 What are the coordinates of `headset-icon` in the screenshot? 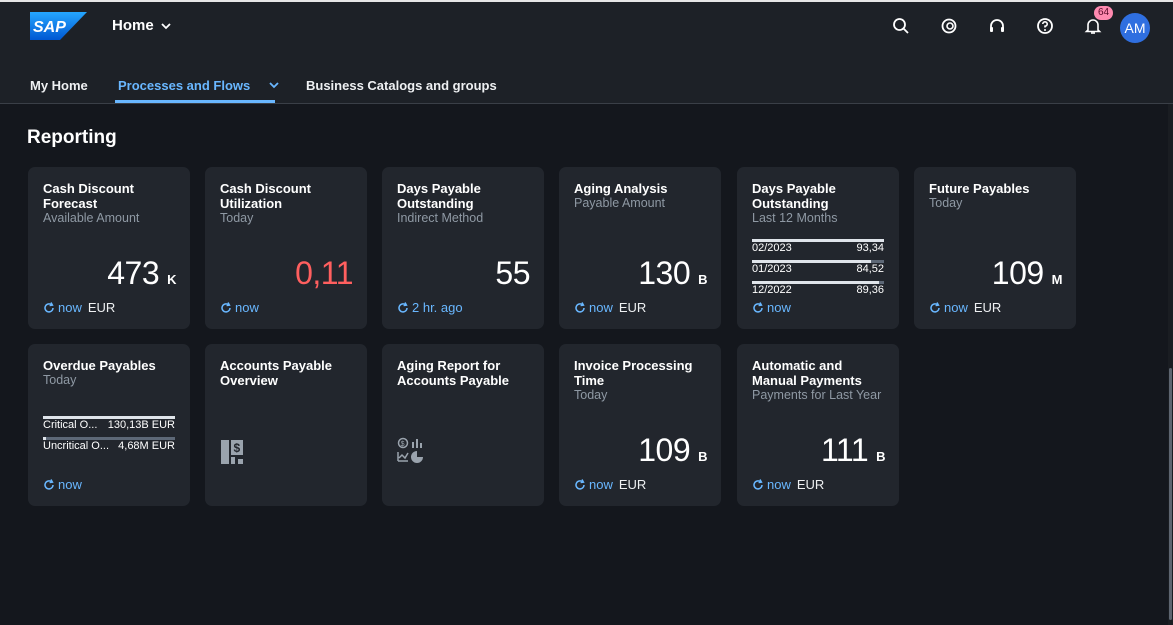 It's located at (997, 26).